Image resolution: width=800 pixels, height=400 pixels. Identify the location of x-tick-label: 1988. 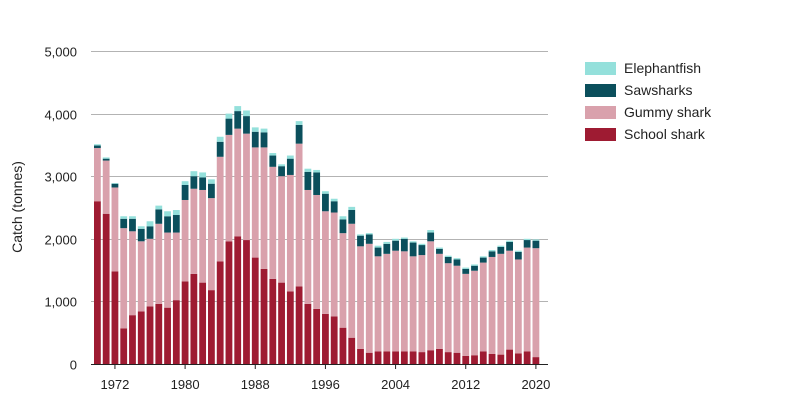
(255, 384).